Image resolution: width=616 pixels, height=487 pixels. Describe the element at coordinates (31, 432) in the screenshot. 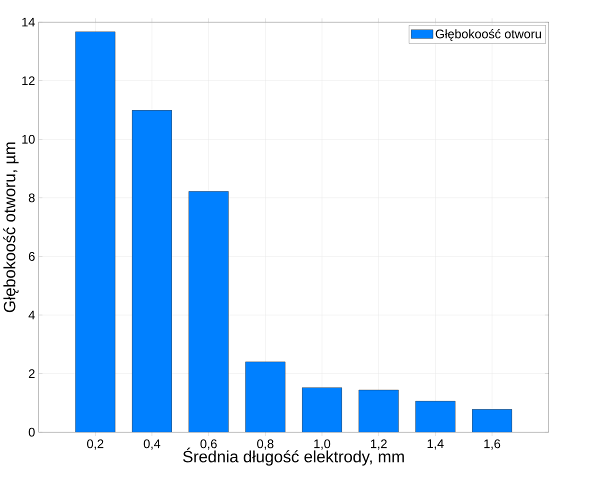

I see `y-tick-label: 0` at that location.